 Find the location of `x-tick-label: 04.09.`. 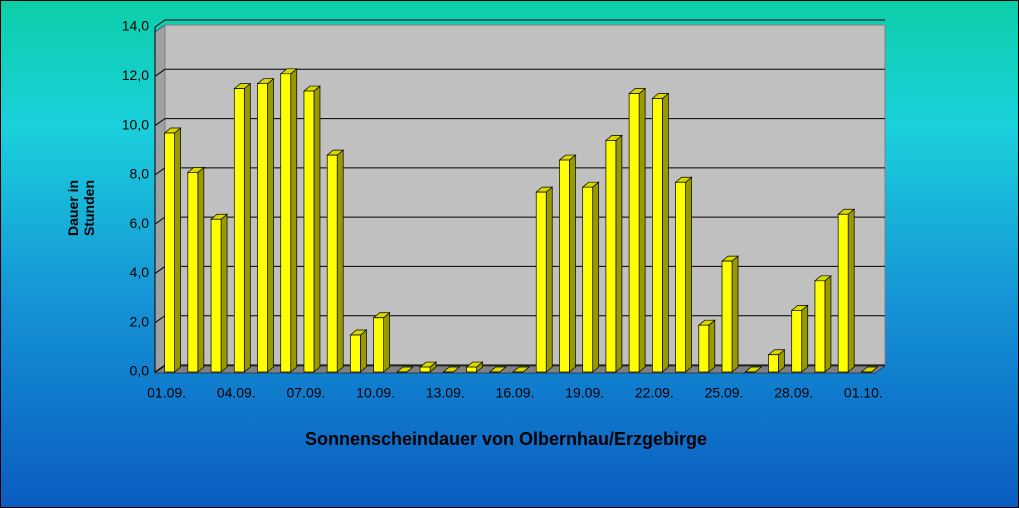

x-tick-label: 04.09. is located at coordinates (236, 393).